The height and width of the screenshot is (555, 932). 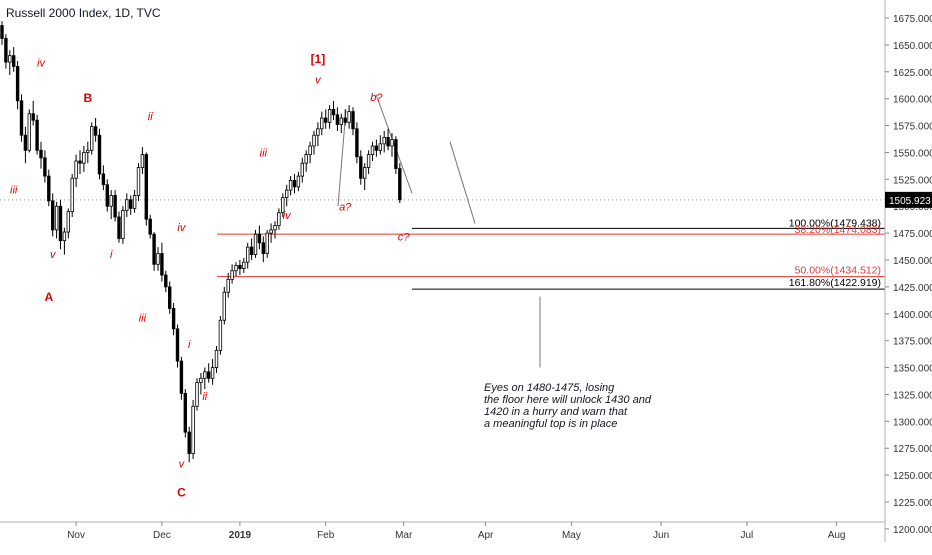 What do you see at coordinates (404, 535) in the screenshot?
I see `time-tick-label: Mar` at bounding box center [404, 535].